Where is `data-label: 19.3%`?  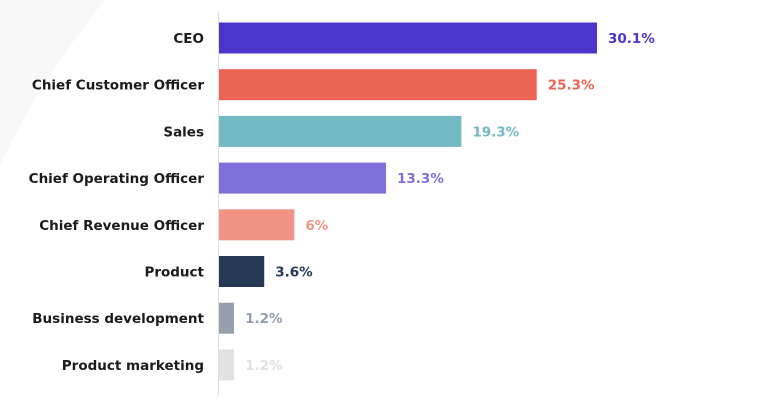 data-label: 19.3% is located at coordinates (495, 132).